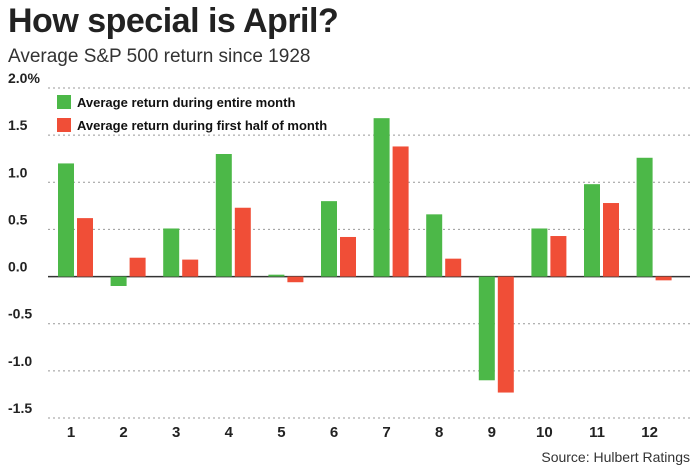 The height and width of the screenshot is (471, 700). What do you see at coordinates (386, 432) in the screenshot?
I see `x-tick-label: 7` at bounding box center [386, 432].